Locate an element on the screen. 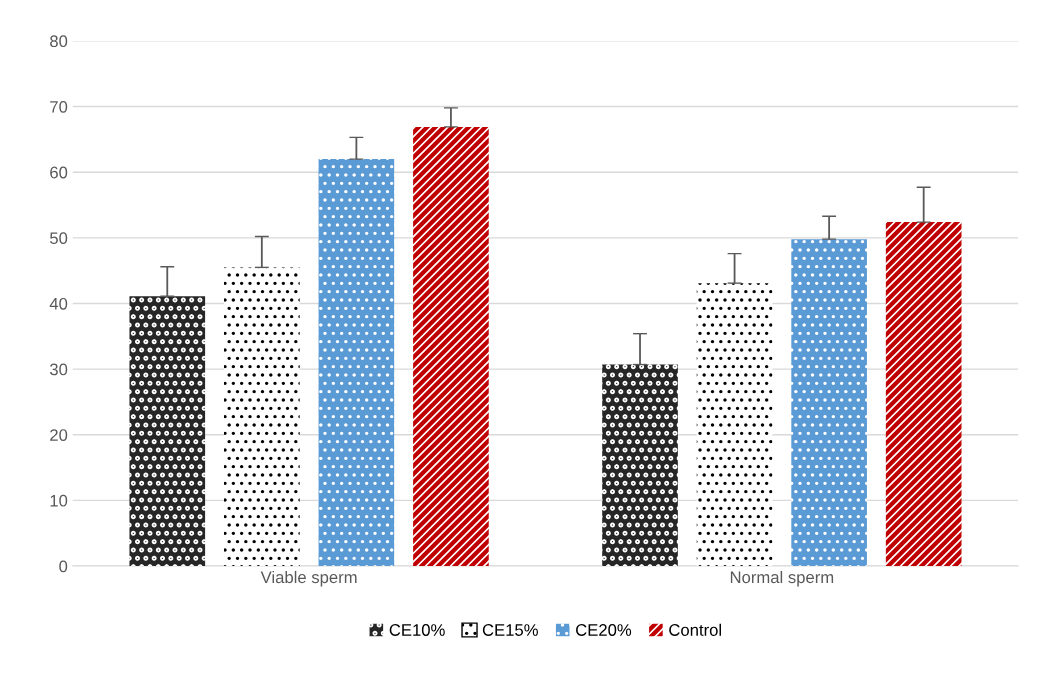 The height and width of the screenshot is (682, 1039). y-tick-label: 10 is located at coordinates (59, 500).